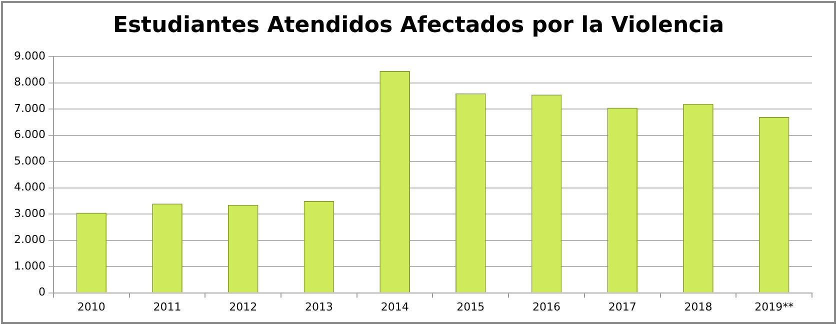  What do you see at coordinates (419, 25) in the screenshot?
I see `chart-title: Estudiantes Atendidos Afectados por la Violencia` at bounding box center [419, 25].